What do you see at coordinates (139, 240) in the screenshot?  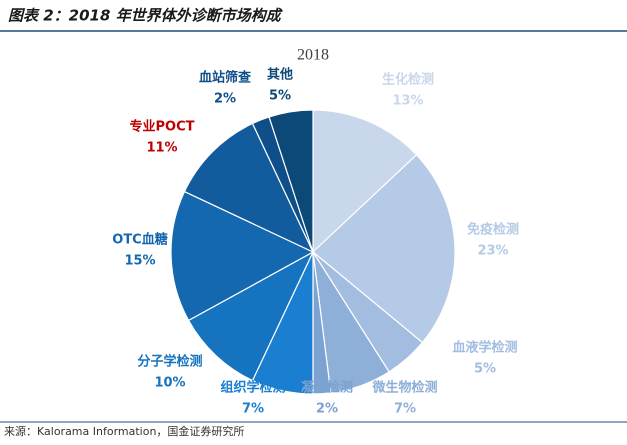 I see `slice-label: OTC血糖` at bounding box center [139, 240].